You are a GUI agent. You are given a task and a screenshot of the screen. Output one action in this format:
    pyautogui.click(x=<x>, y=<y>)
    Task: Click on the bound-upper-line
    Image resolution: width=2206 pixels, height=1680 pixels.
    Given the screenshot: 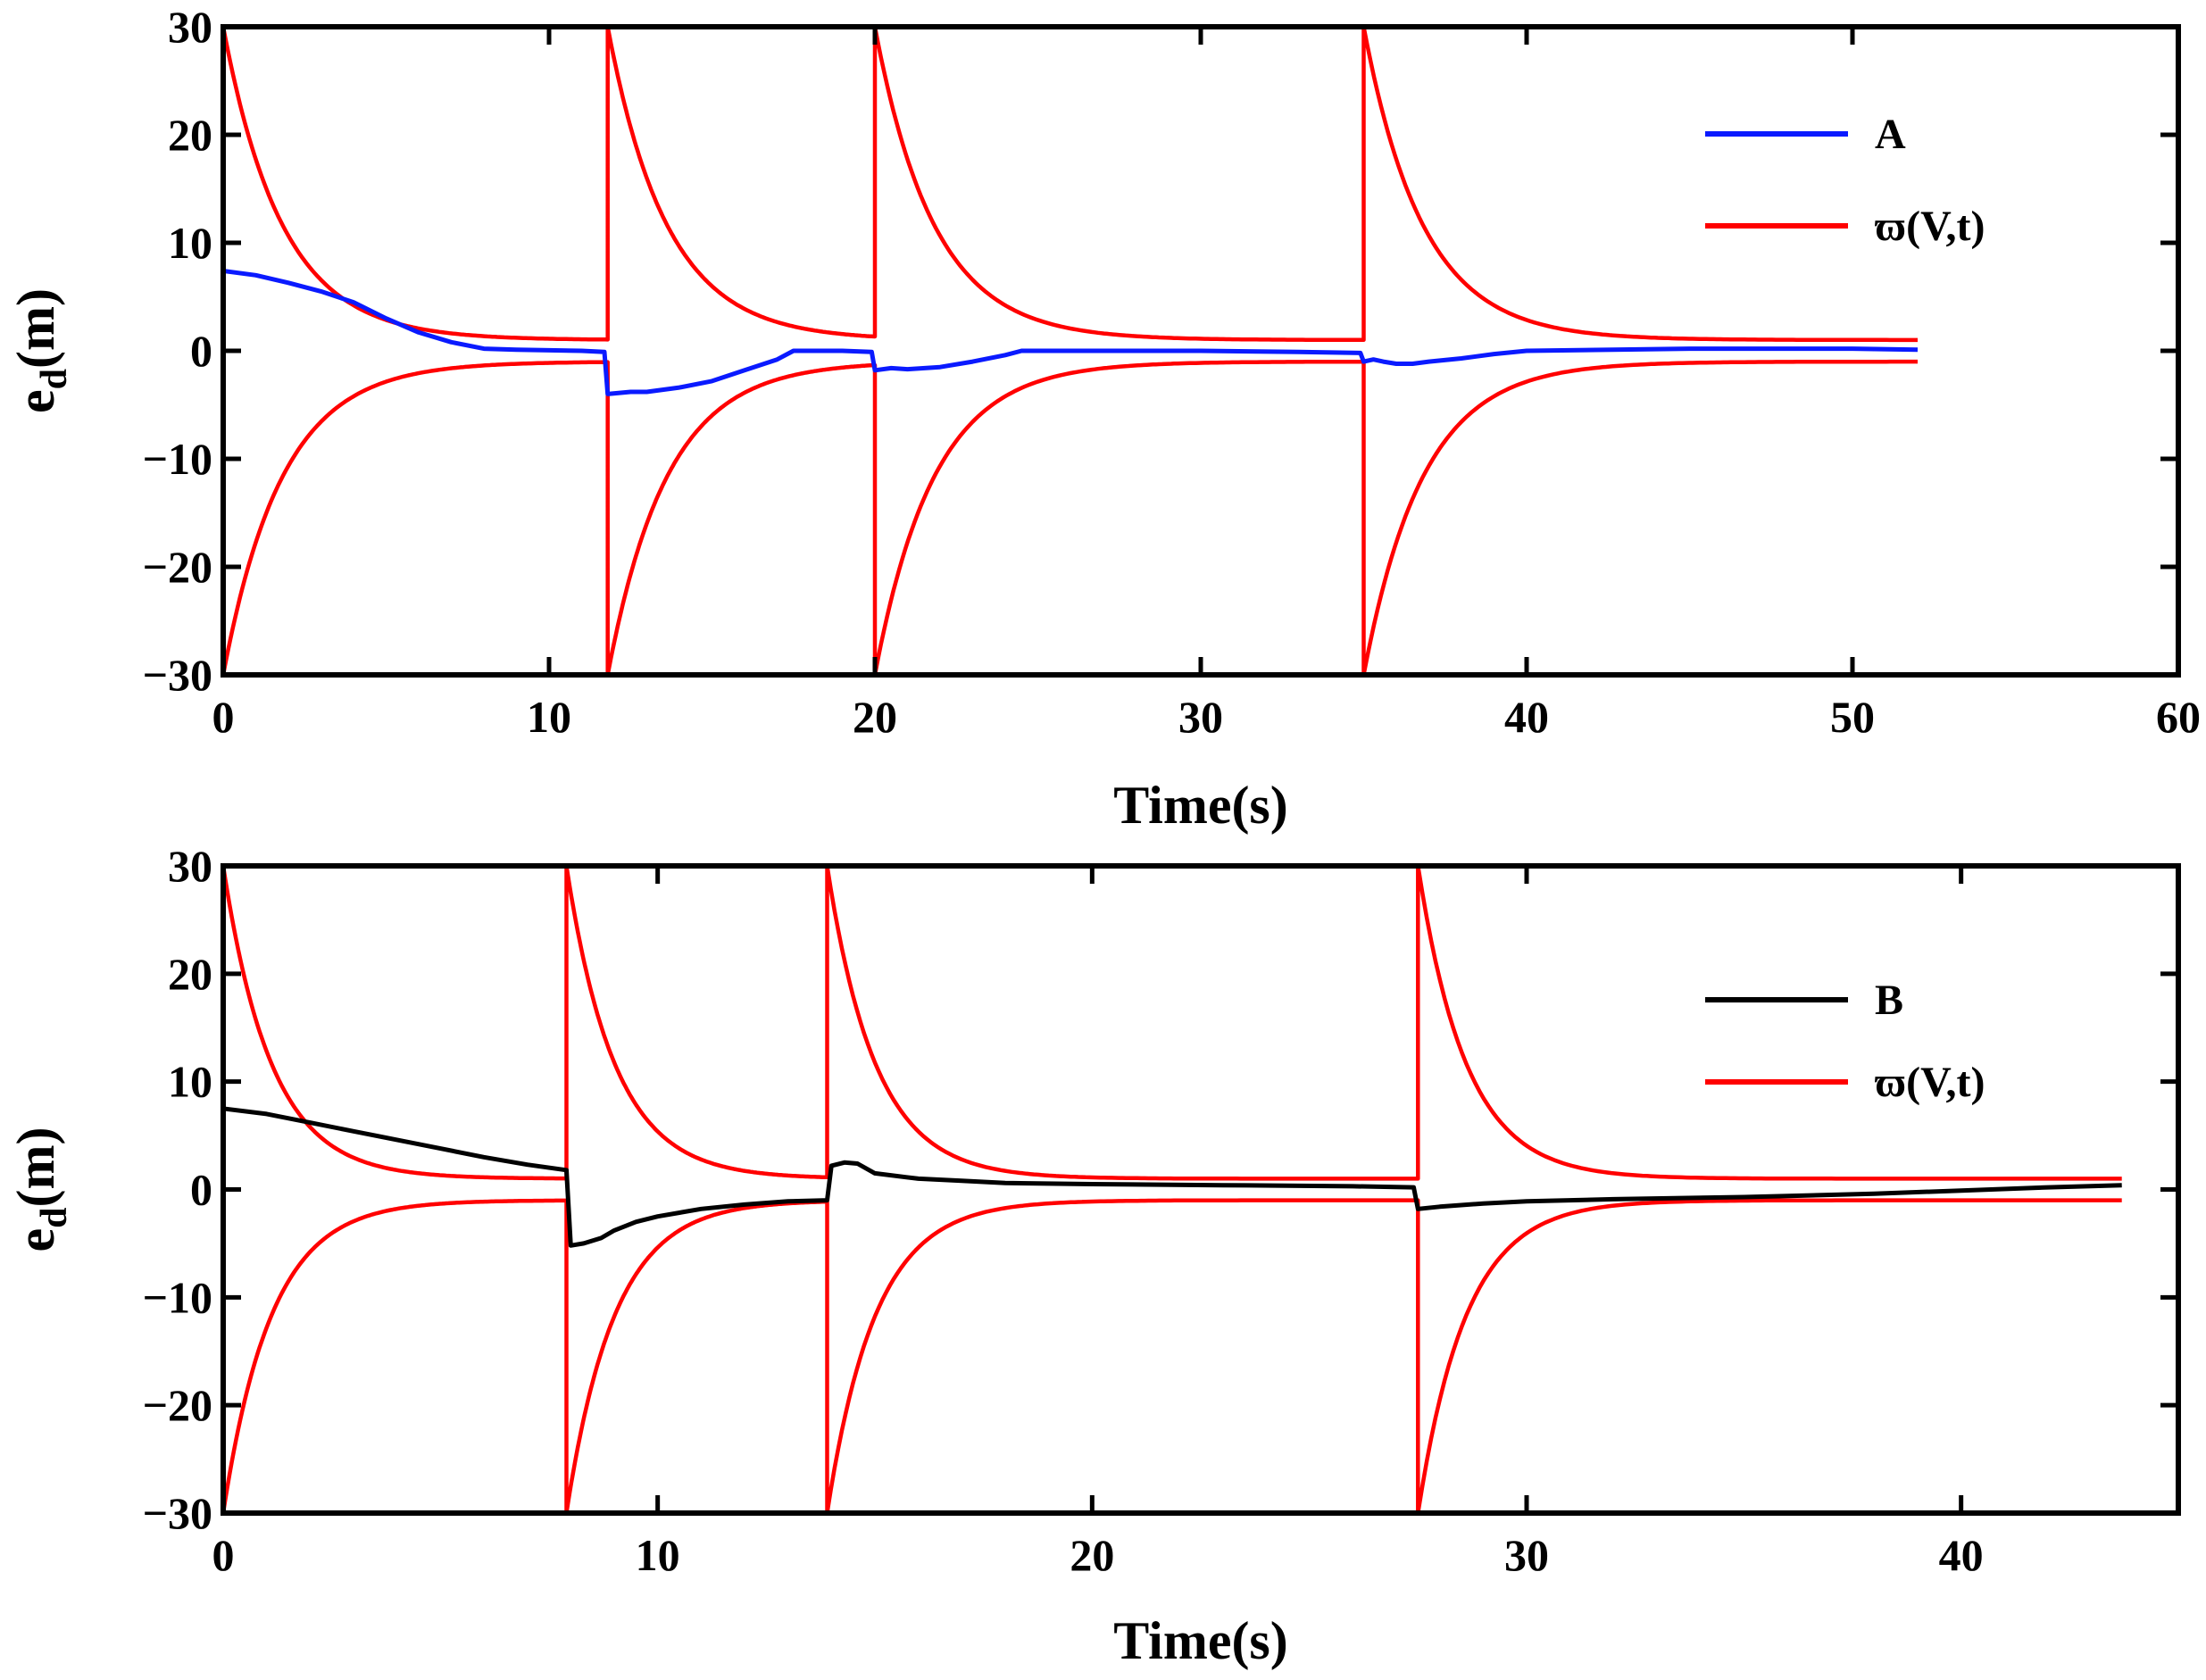 What is the action you would take?
    pyautogui.click(x=1070, y=185)
    